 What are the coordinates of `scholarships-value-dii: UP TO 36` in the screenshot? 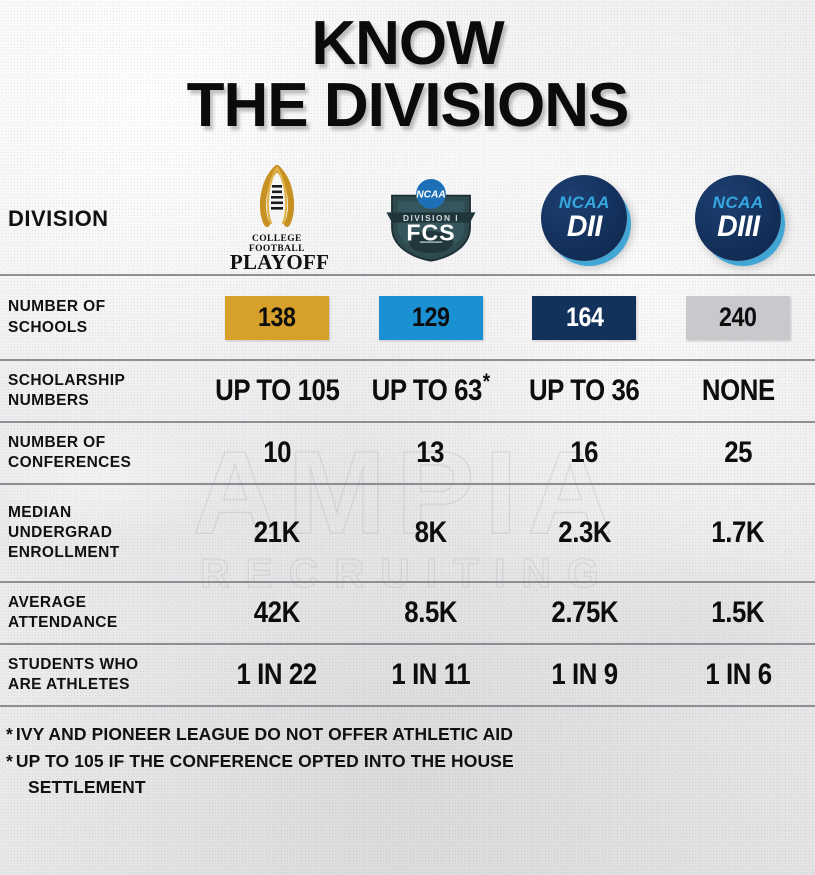 It's located at (584, 391).